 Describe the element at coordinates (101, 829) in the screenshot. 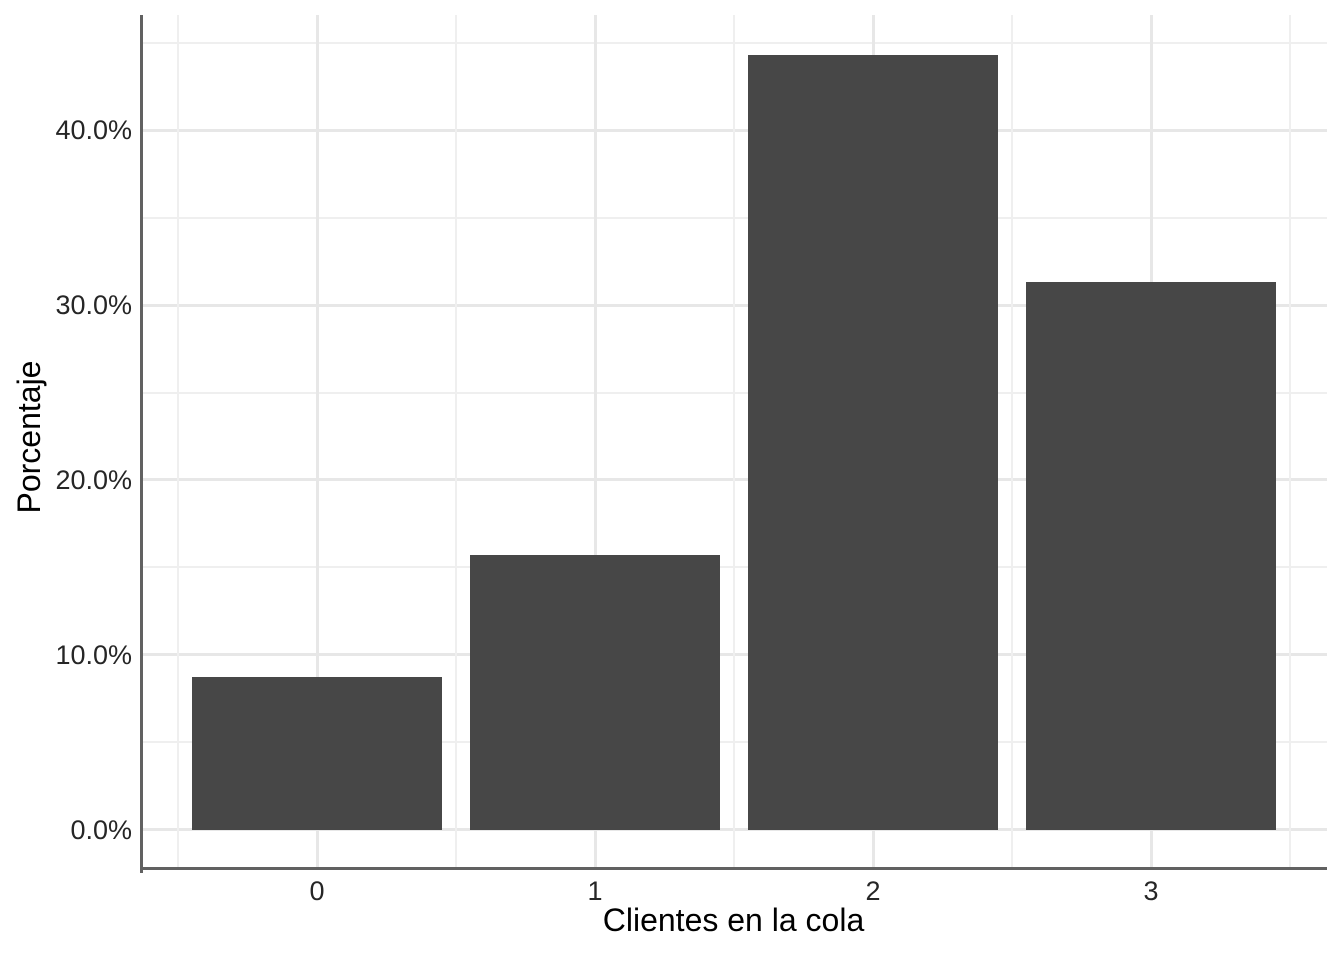

I see `y-tick-label: 0.0%` at that location.